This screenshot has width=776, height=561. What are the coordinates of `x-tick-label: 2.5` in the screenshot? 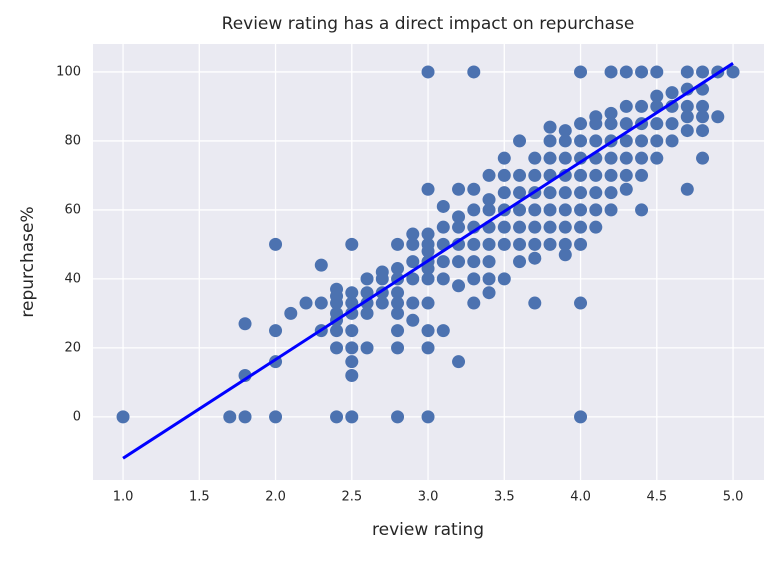 It's located at (351, 497).